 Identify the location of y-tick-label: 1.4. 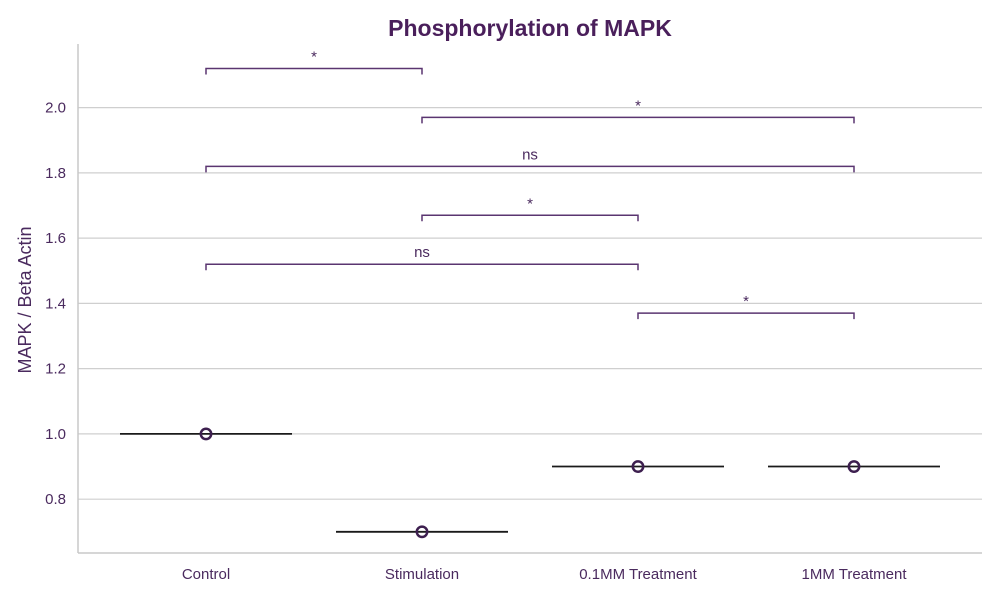
(55, 303).